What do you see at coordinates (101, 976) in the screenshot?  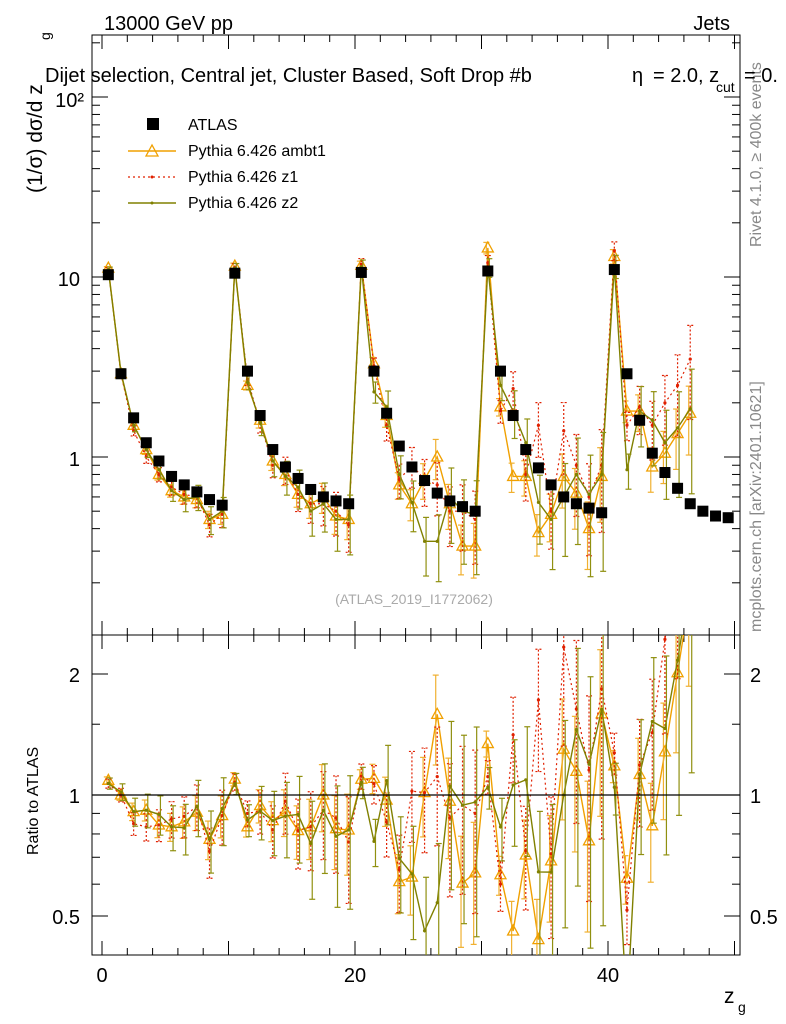 I see `xtick-0: 0` at bounding box center [101, 976].